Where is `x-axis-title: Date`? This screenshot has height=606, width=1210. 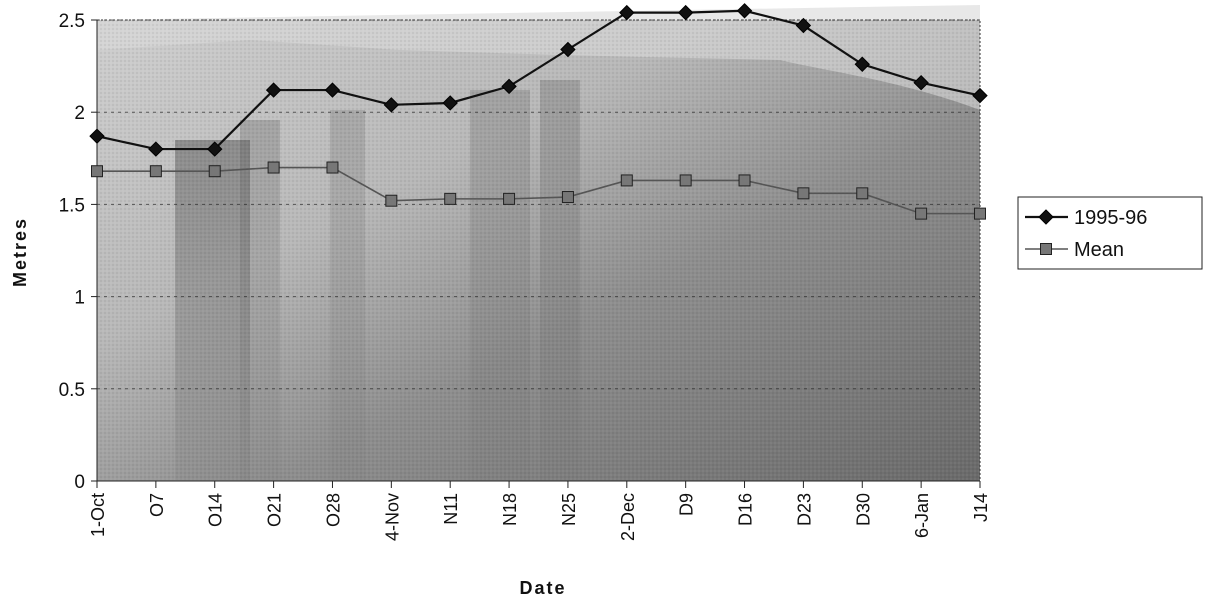
x-axis-title: Date is located at coordinates (542, 588).